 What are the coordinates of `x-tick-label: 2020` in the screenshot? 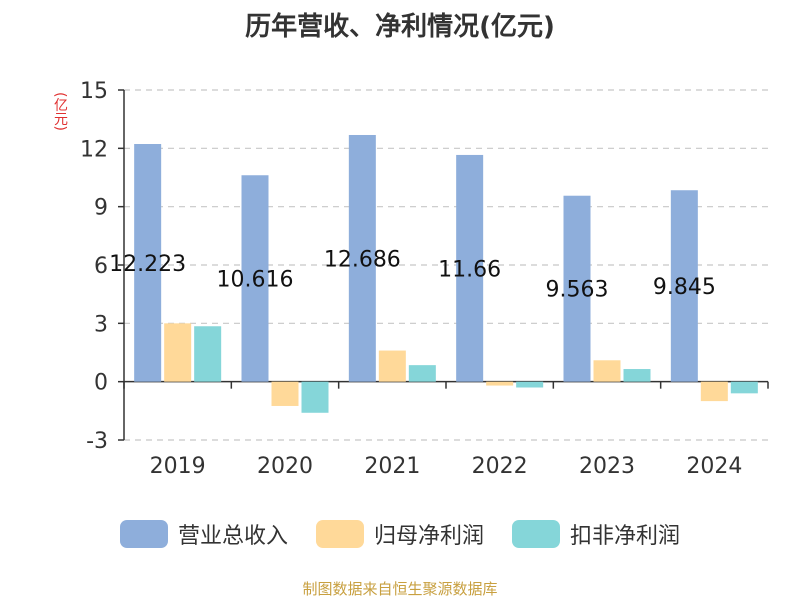 It's located at (285, 466).